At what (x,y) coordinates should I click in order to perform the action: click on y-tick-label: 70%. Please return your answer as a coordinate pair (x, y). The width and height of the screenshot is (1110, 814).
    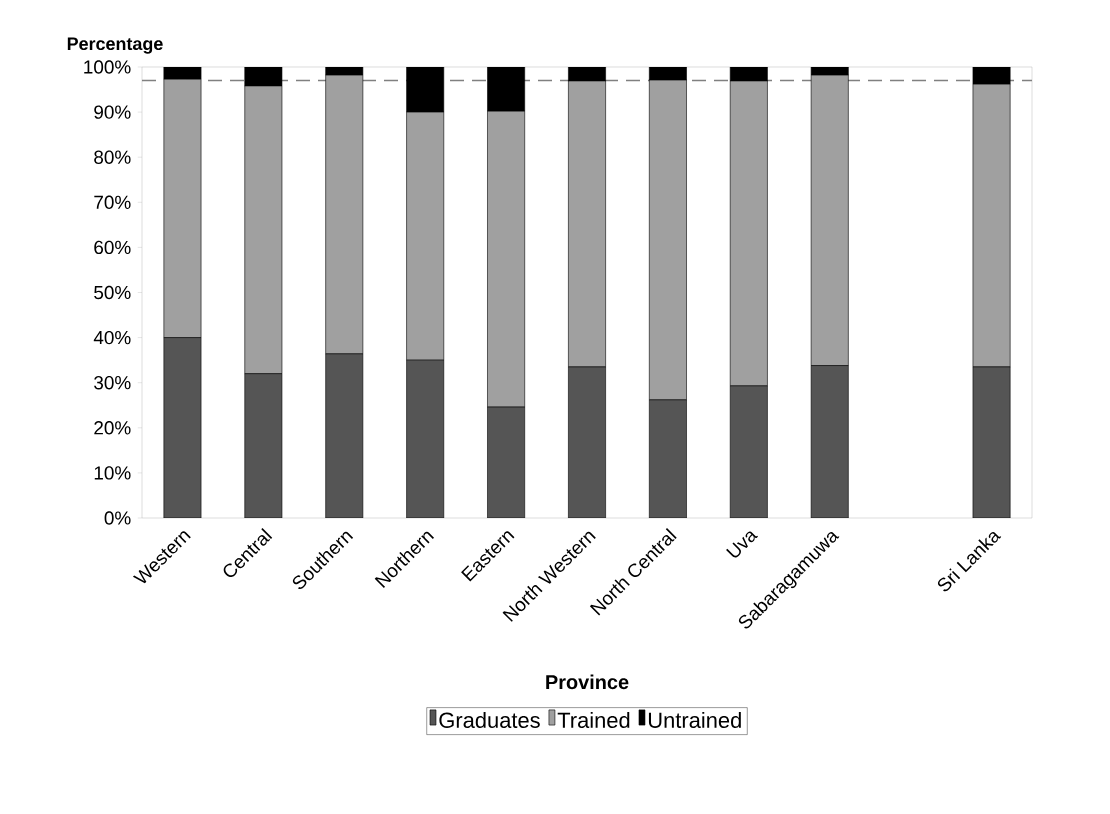
    Looking at the image, I should click on (112, 202).